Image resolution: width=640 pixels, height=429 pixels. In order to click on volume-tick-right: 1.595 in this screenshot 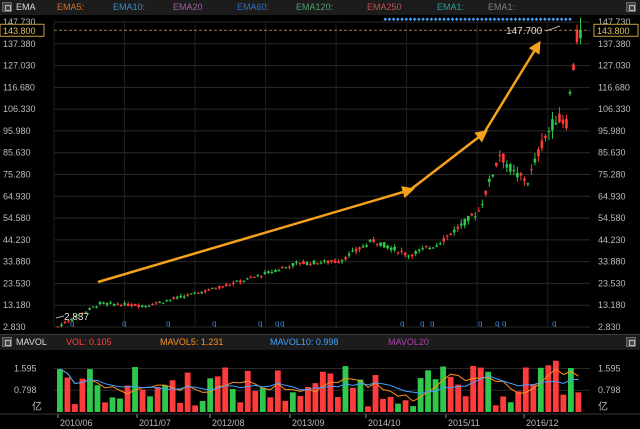, I will do `click(609, 369)`.